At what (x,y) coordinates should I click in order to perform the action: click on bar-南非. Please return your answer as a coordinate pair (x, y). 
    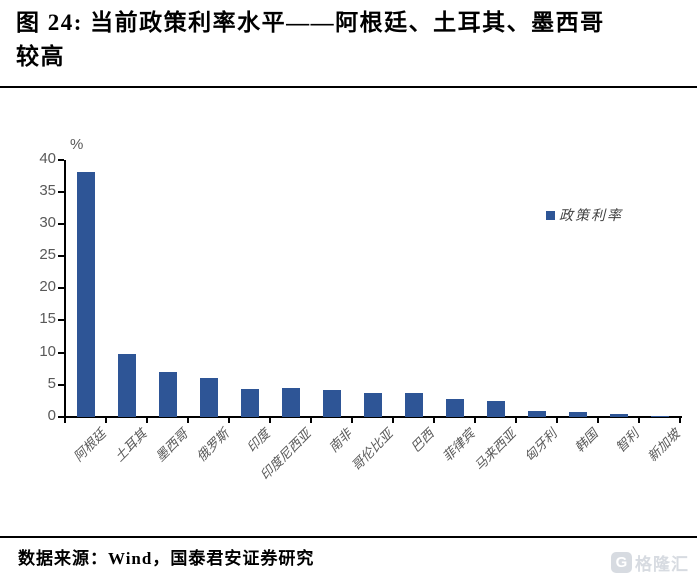
    Looking at the image, I should click on (331, 403).